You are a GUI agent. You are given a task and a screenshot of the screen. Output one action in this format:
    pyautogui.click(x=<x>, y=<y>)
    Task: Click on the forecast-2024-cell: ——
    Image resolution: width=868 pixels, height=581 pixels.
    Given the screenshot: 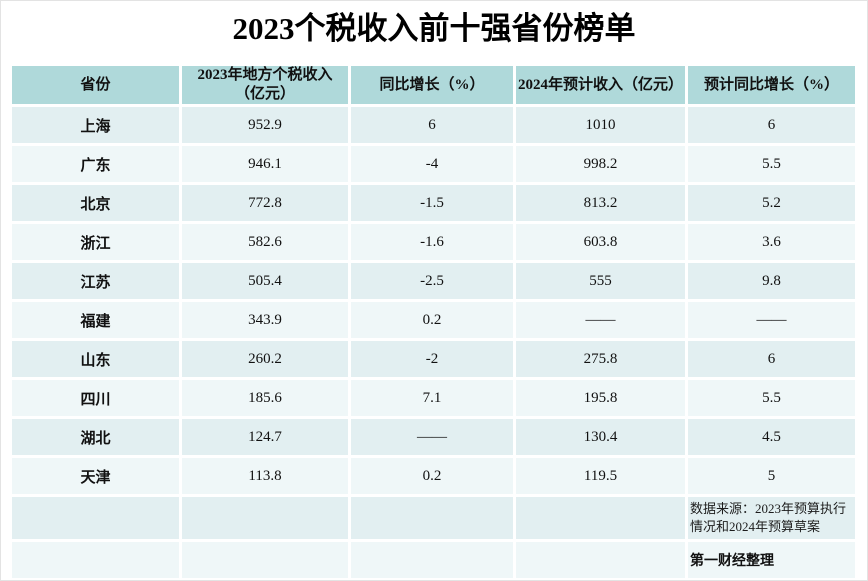 What is the action you would take?
    pyautogui.click(x=600, y=320)
    